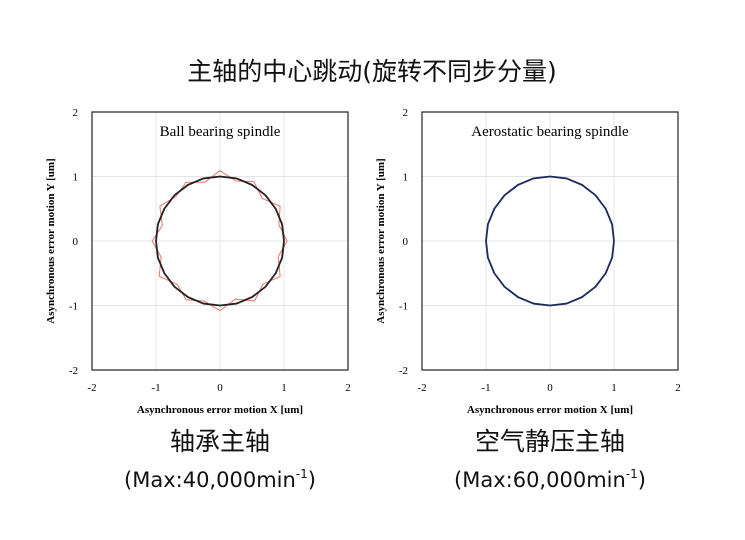 This screenshot has width=745, height=540. What do you see at coordinates (220, 441) in the screenshot?
I see `caption: 轴承主轴` at bounding box center [220, 441].